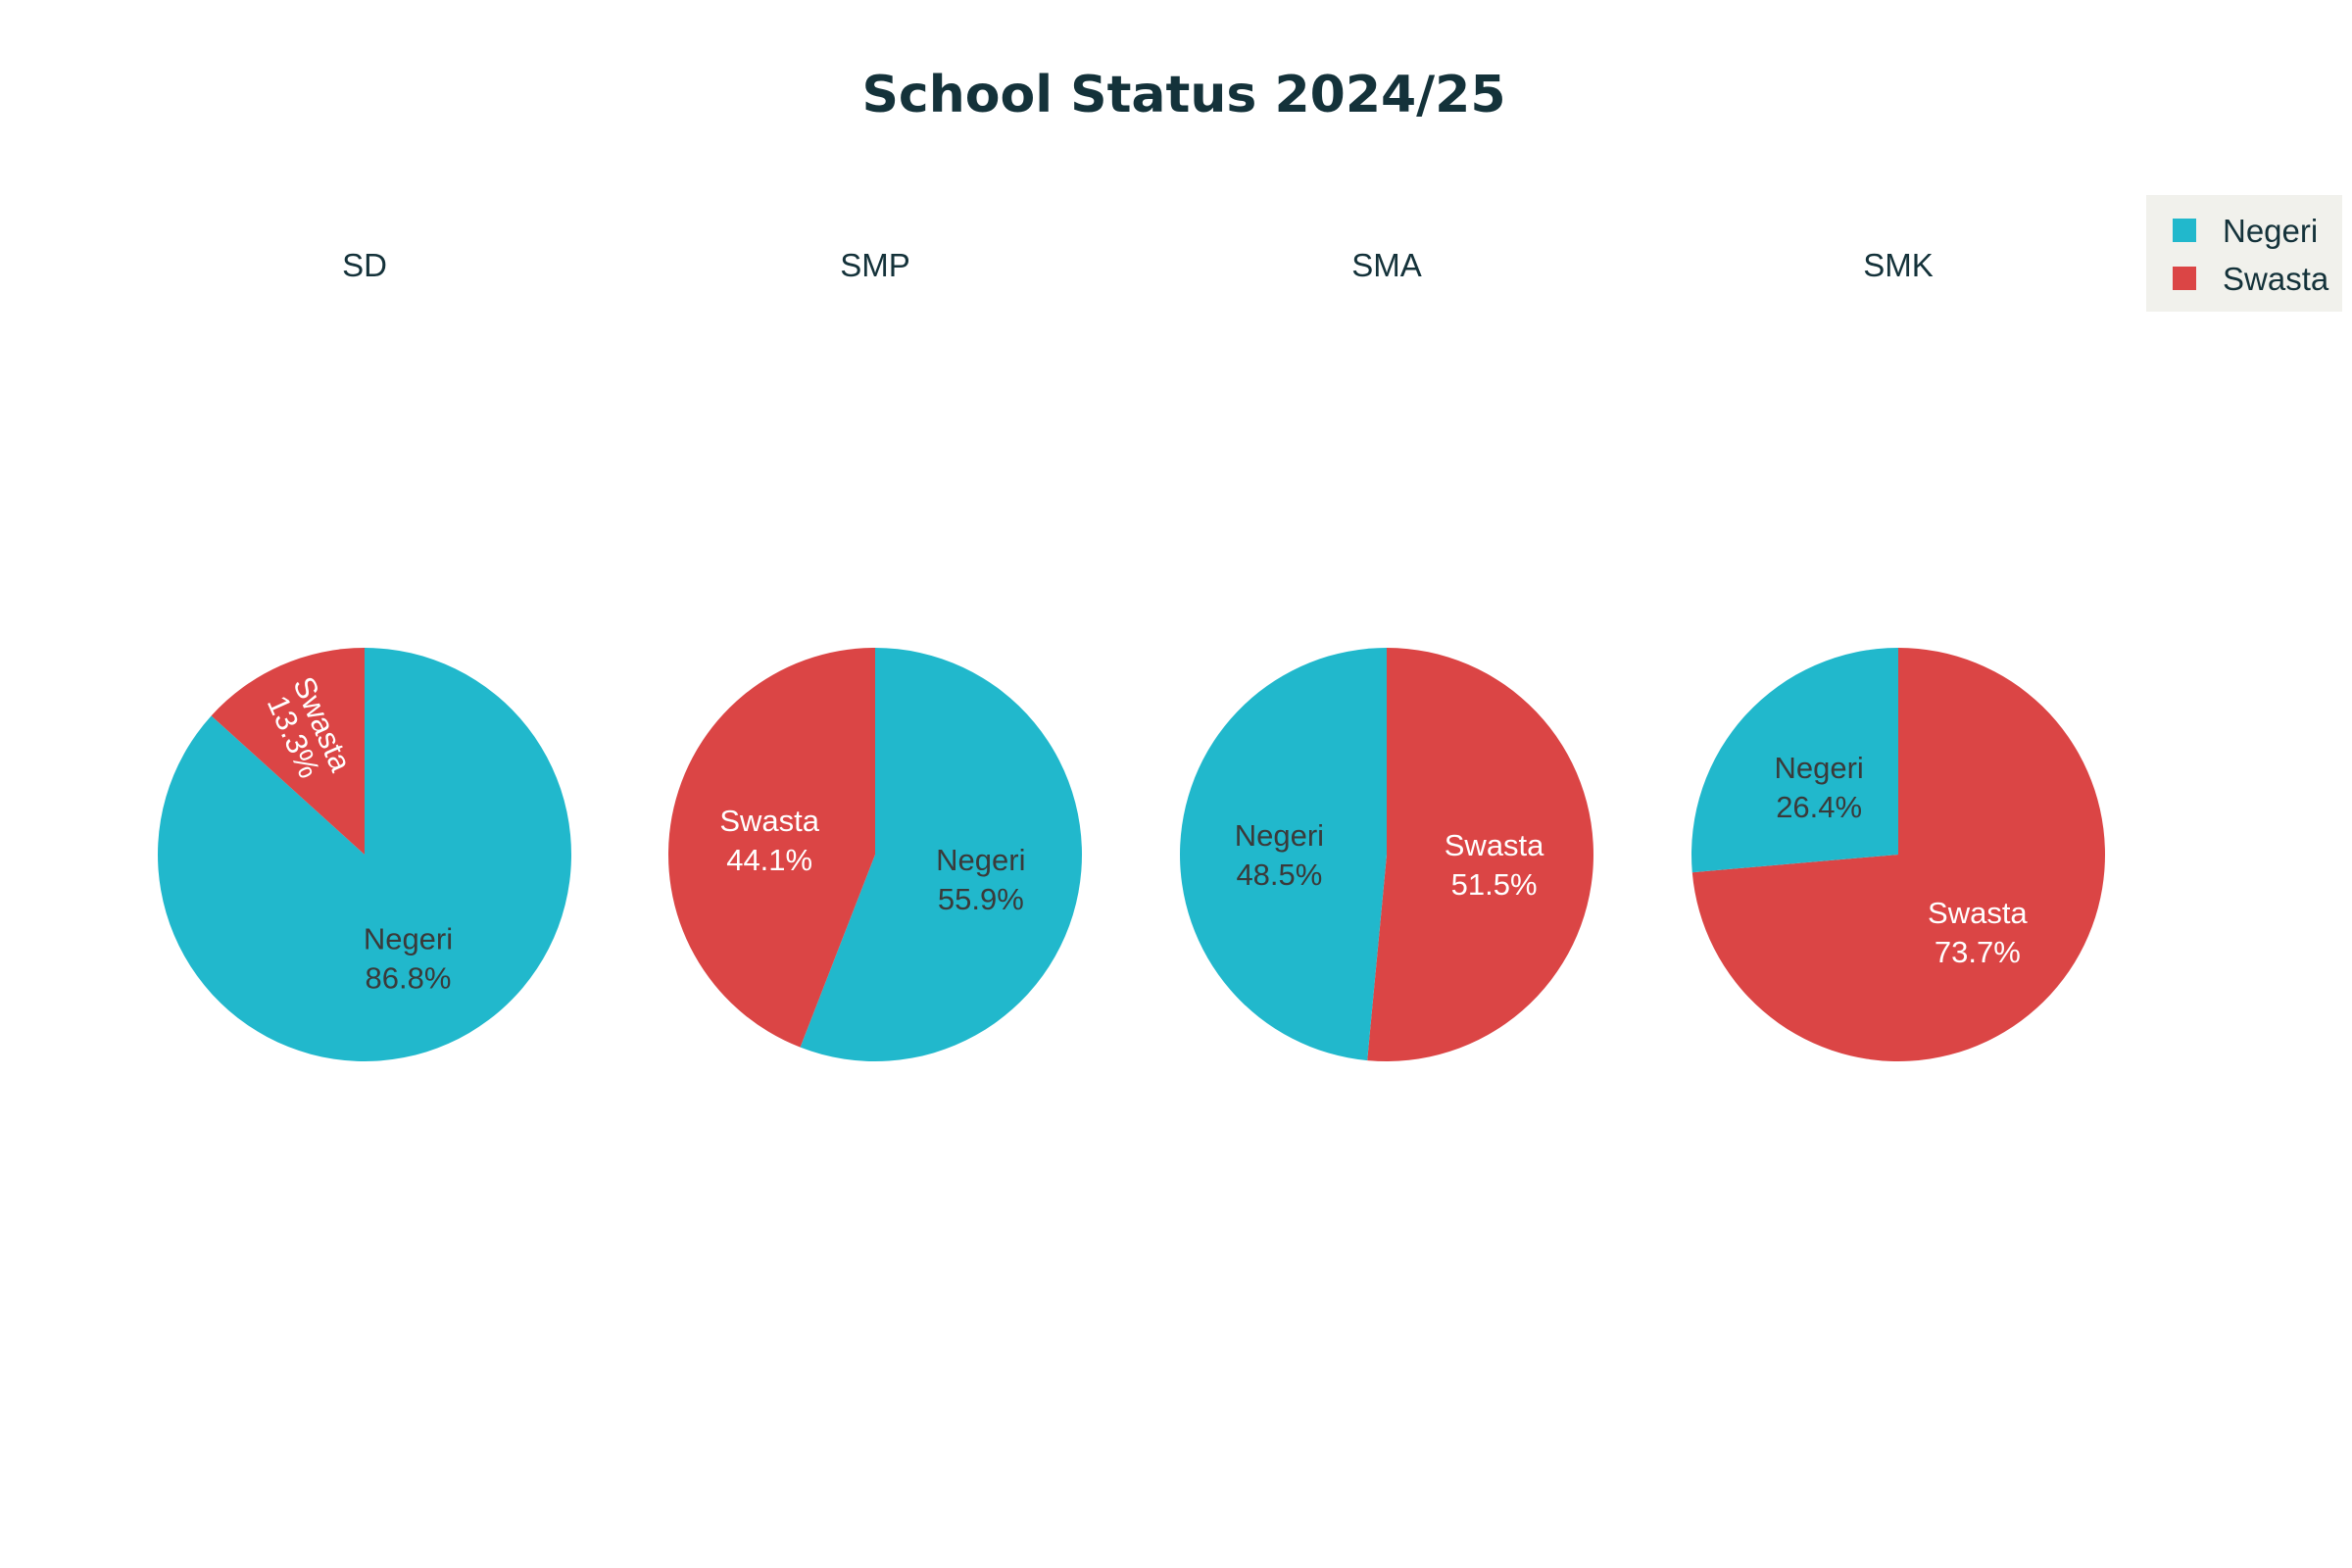  I want to click on slice-sd-negeri, so click(364, 855).